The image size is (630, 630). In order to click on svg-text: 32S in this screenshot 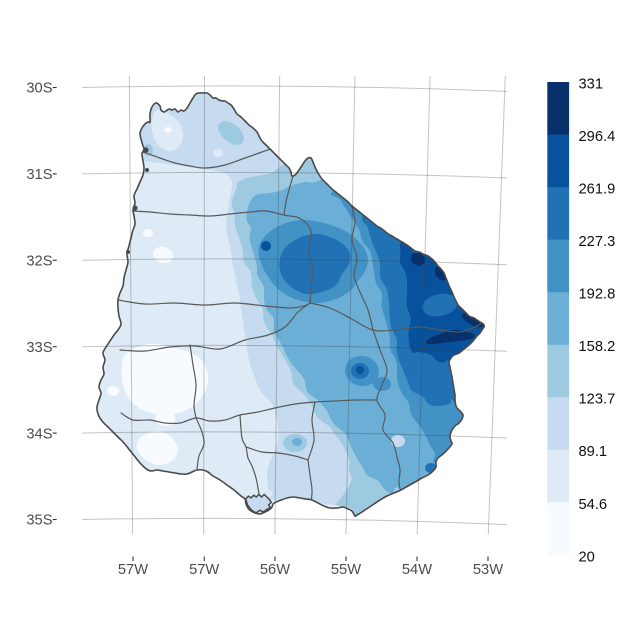, I will do `click(39, 262)`.